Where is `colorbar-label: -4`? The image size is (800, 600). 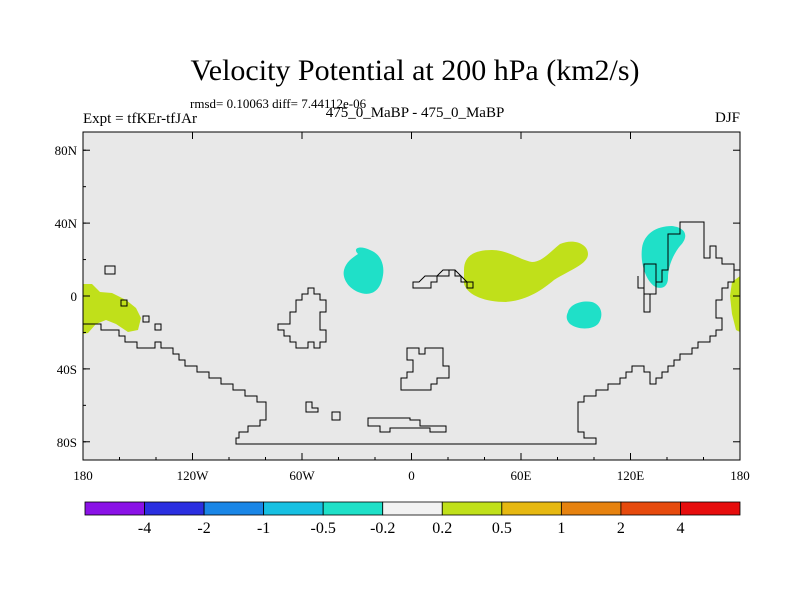 colorbar-label: -4 is located at coordinates (144, 528).